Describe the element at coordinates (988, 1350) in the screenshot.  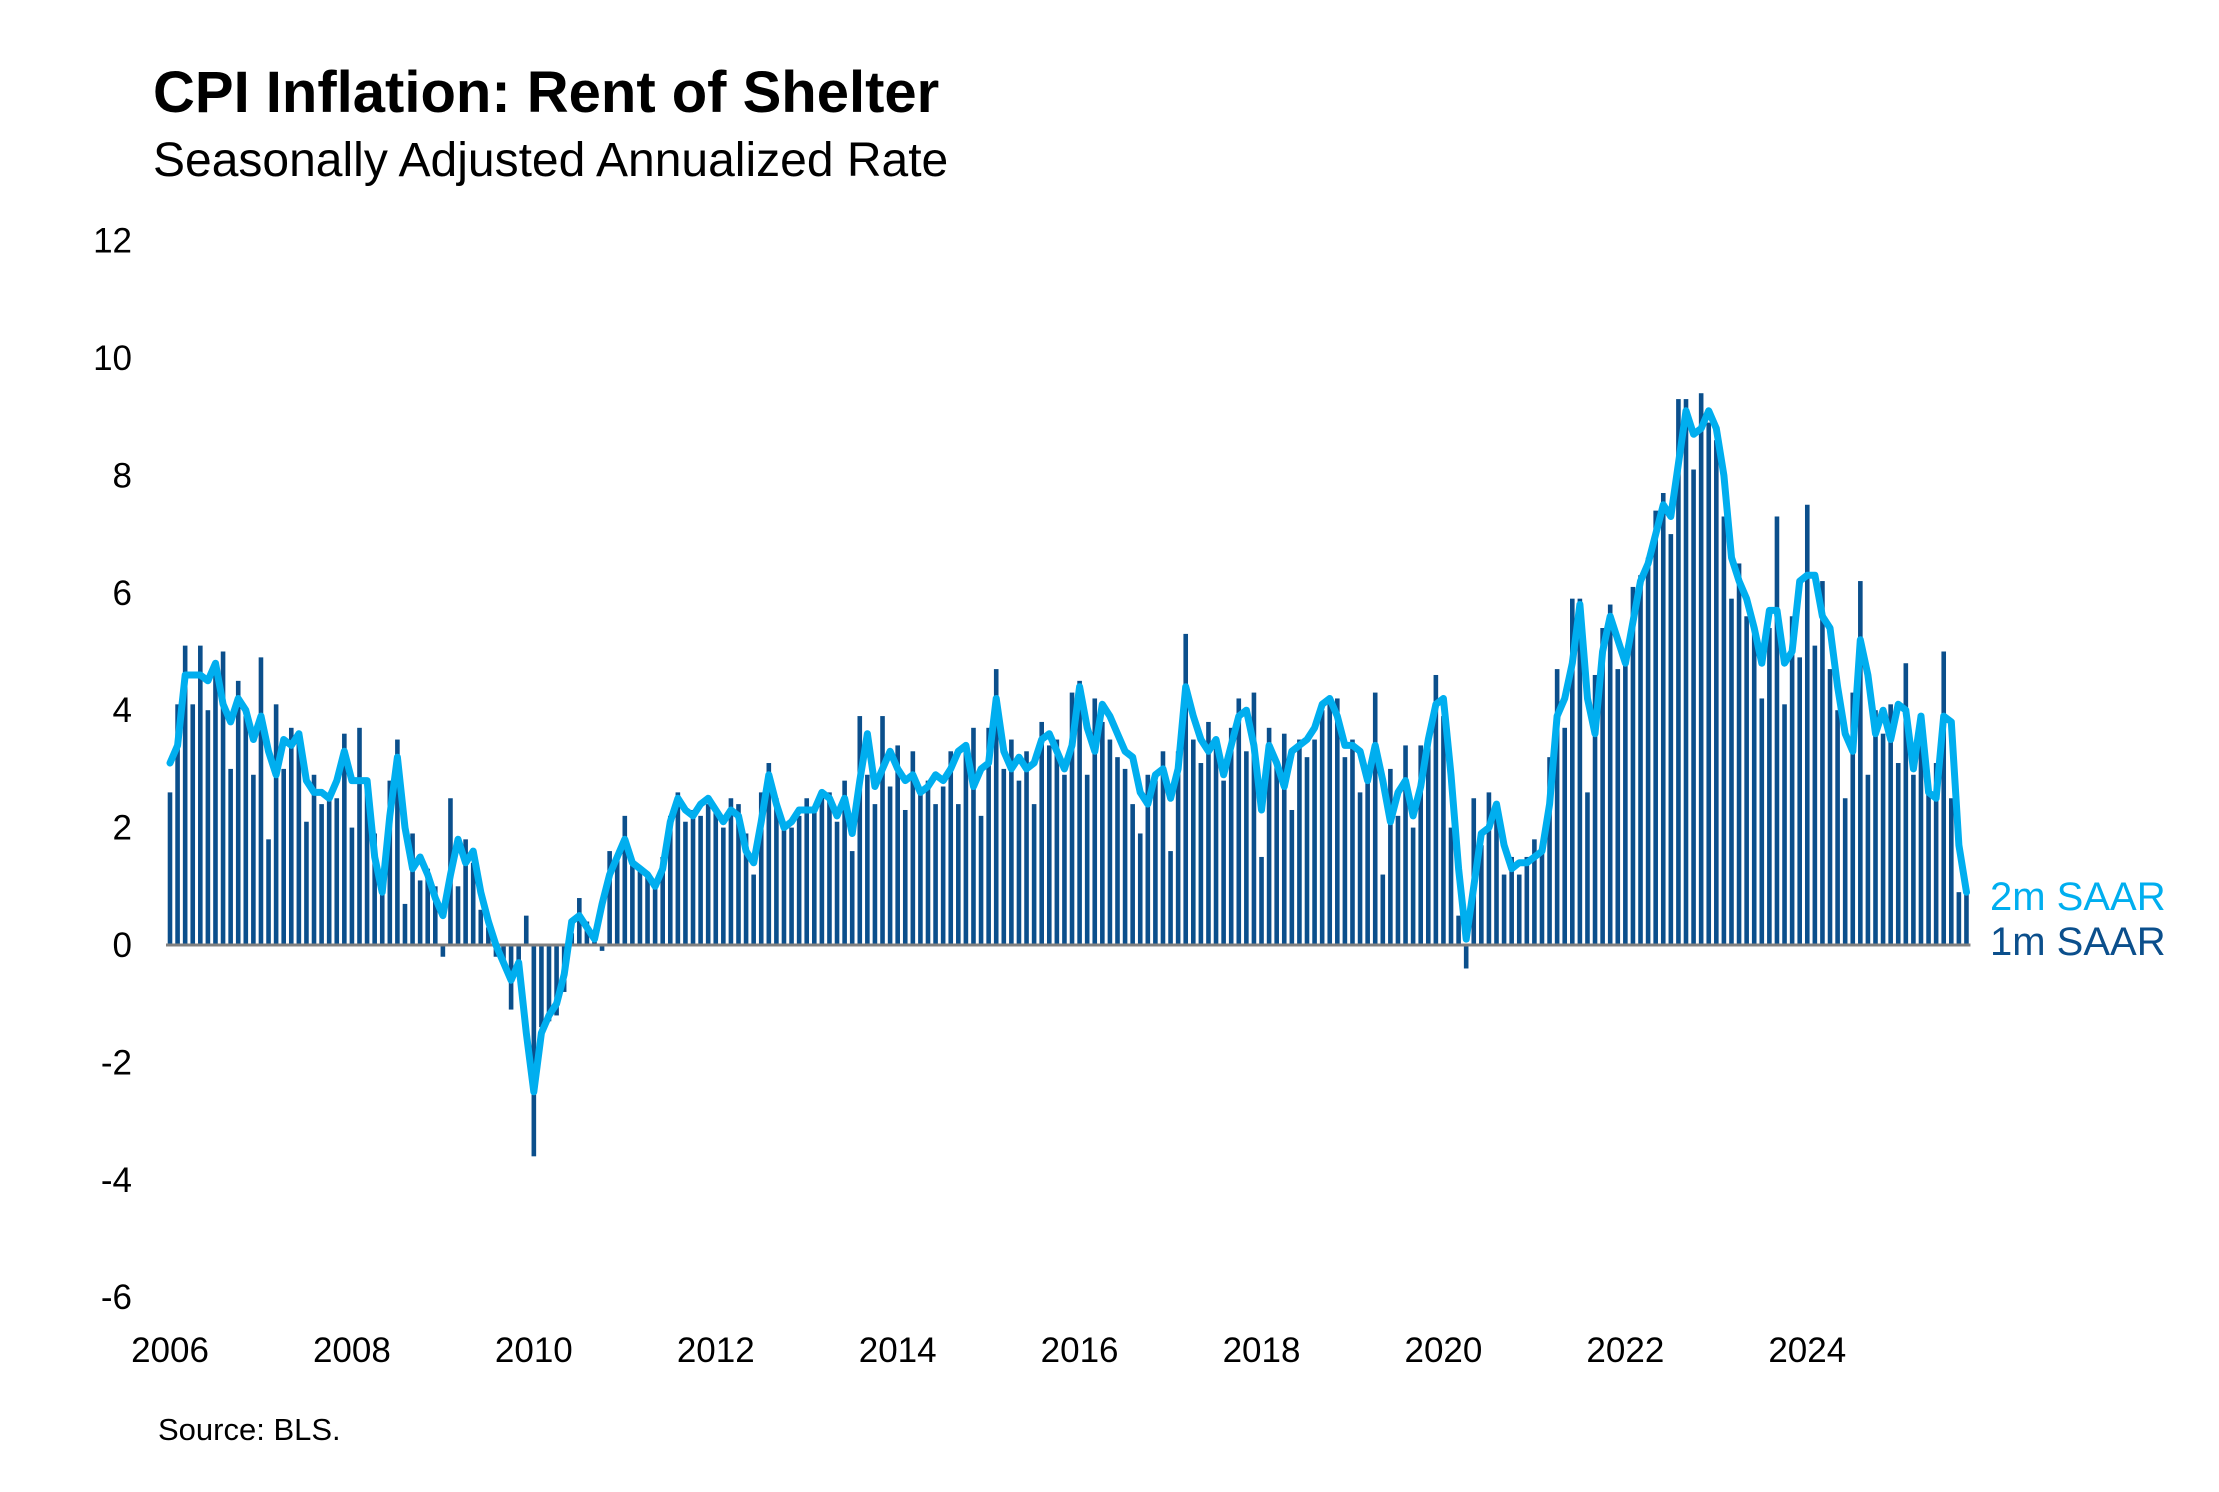
I see `x-axis: 2006 2008 2010 2012 2014 2016 2018 2020 2022 2024` at that location.